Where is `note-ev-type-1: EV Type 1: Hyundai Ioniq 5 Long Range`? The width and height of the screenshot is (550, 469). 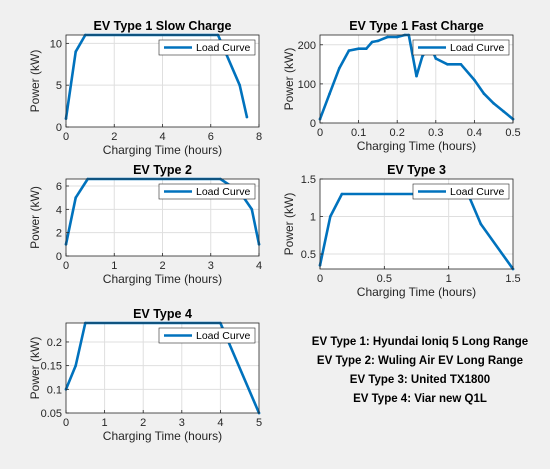 note-ev-type-1: EV Type 1: Hyundai Ioniq 5 Long Range is located at coordinates (420, 342).